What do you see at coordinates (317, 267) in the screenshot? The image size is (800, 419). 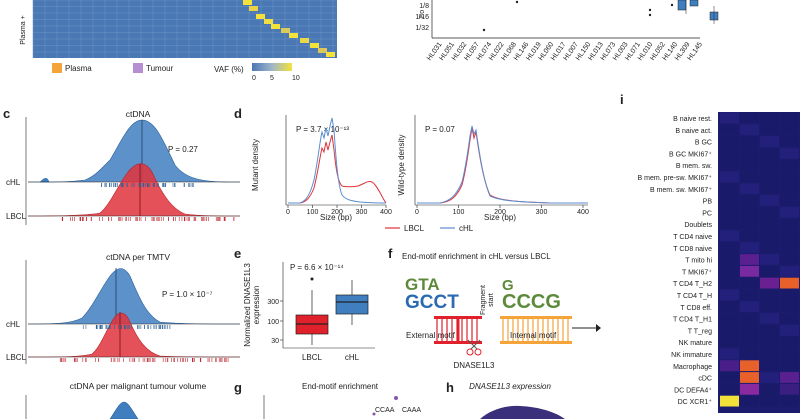 I see `e-p: P = 6.6 × 10⁻¹⁴` at bounding box center [317, 267].